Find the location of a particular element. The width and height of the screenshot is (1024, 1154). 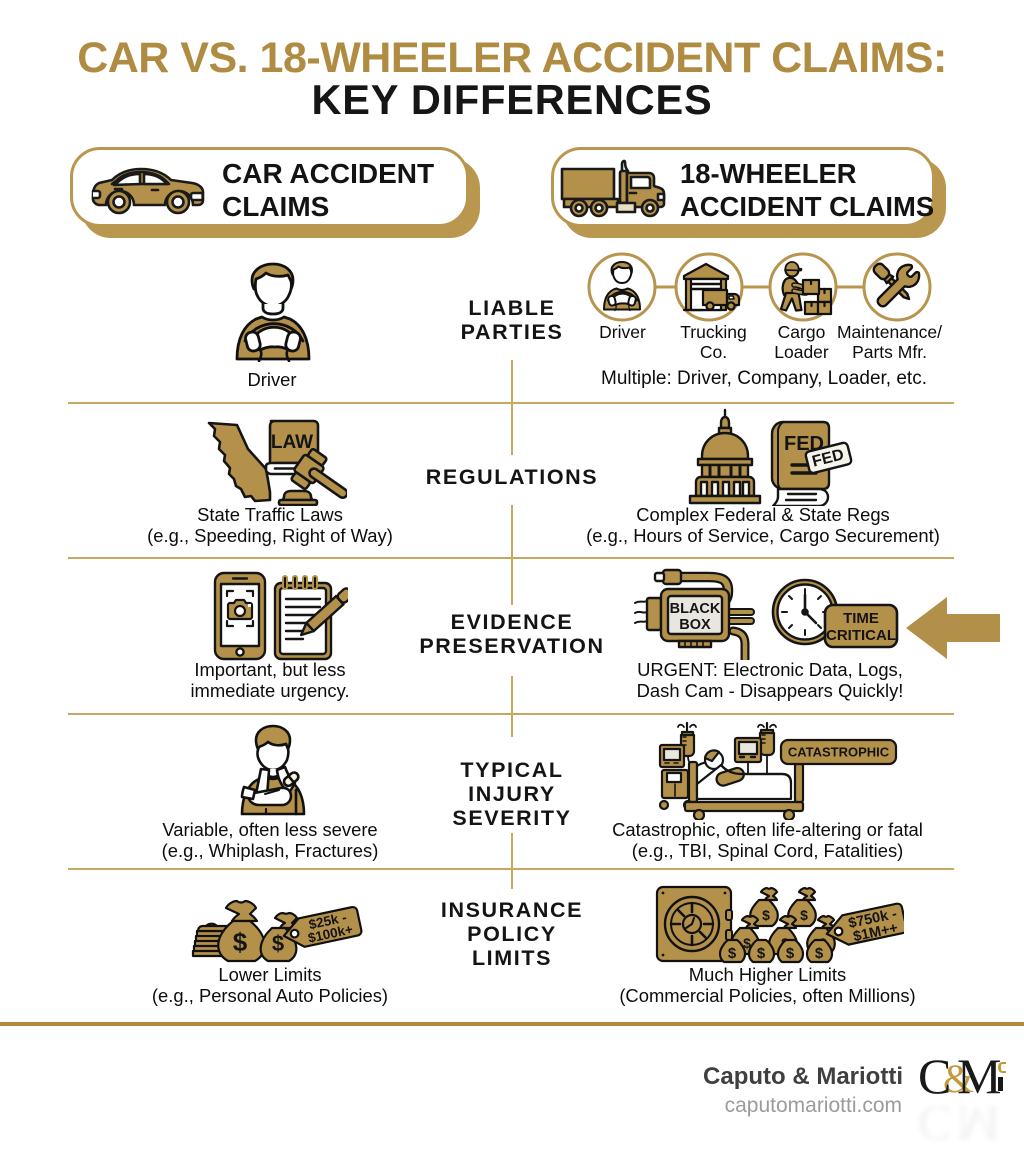

svg-text: BOX is located at coordinates (695, 625).